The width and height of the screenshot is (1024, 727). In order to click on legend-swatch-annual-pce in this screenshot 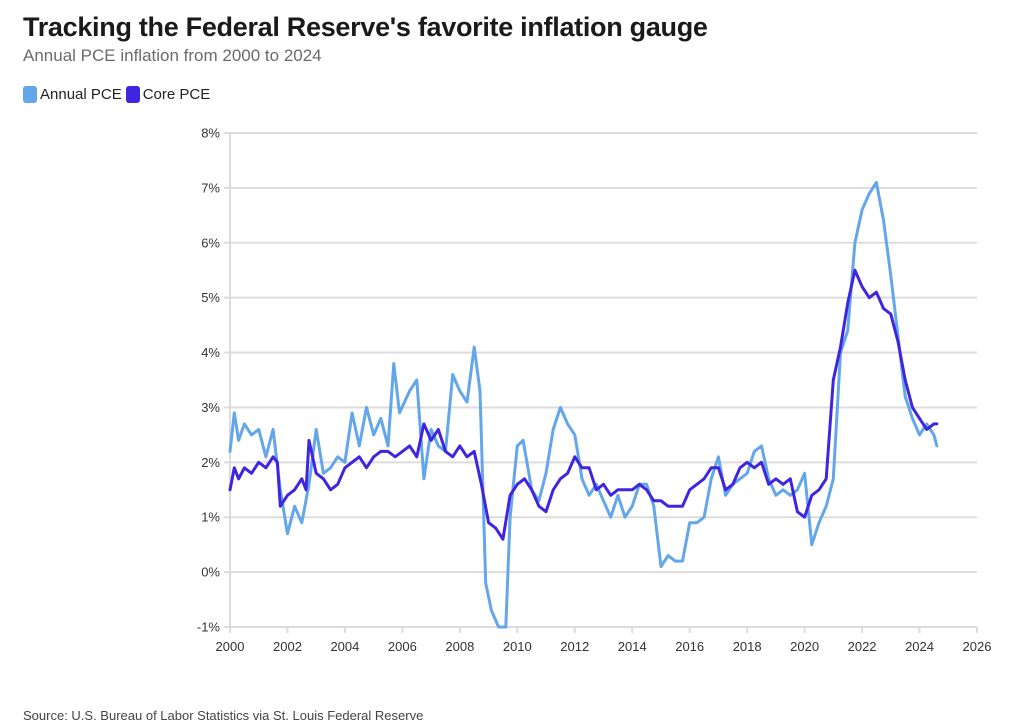, I will do `click(30, 94)`.